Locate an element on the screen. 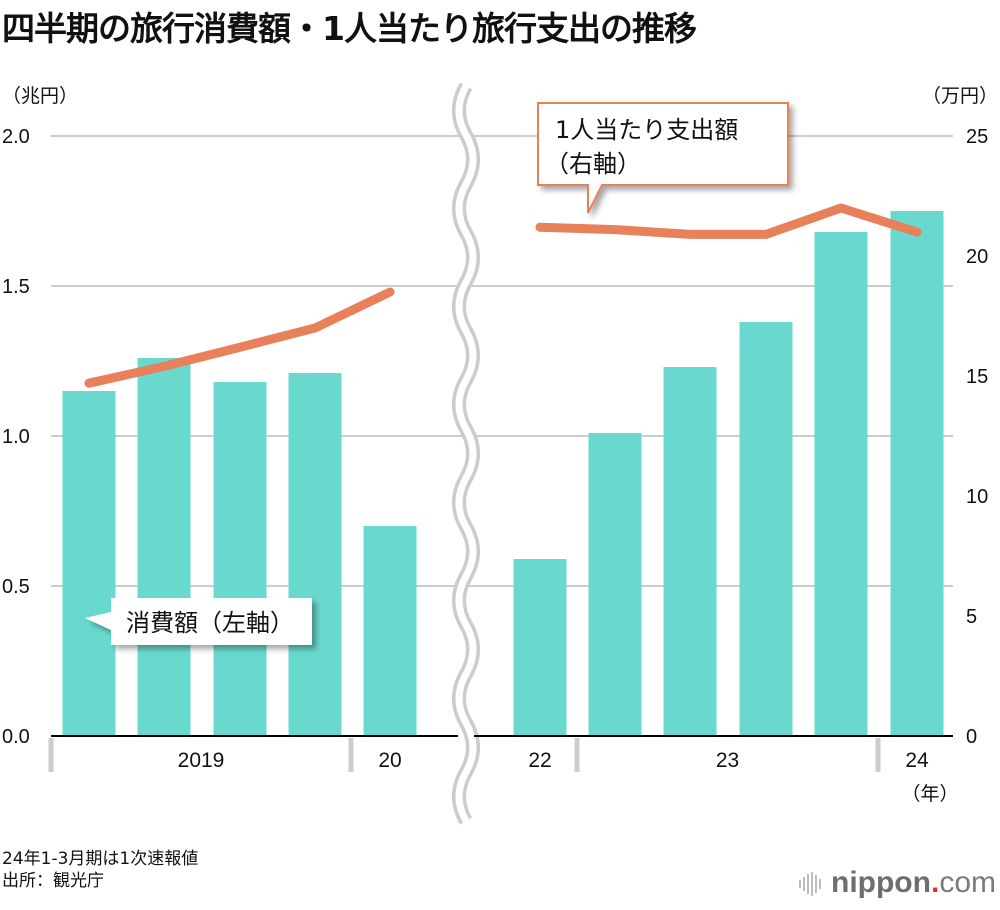  year-label: 2019 is located at coordinates (201, 760).